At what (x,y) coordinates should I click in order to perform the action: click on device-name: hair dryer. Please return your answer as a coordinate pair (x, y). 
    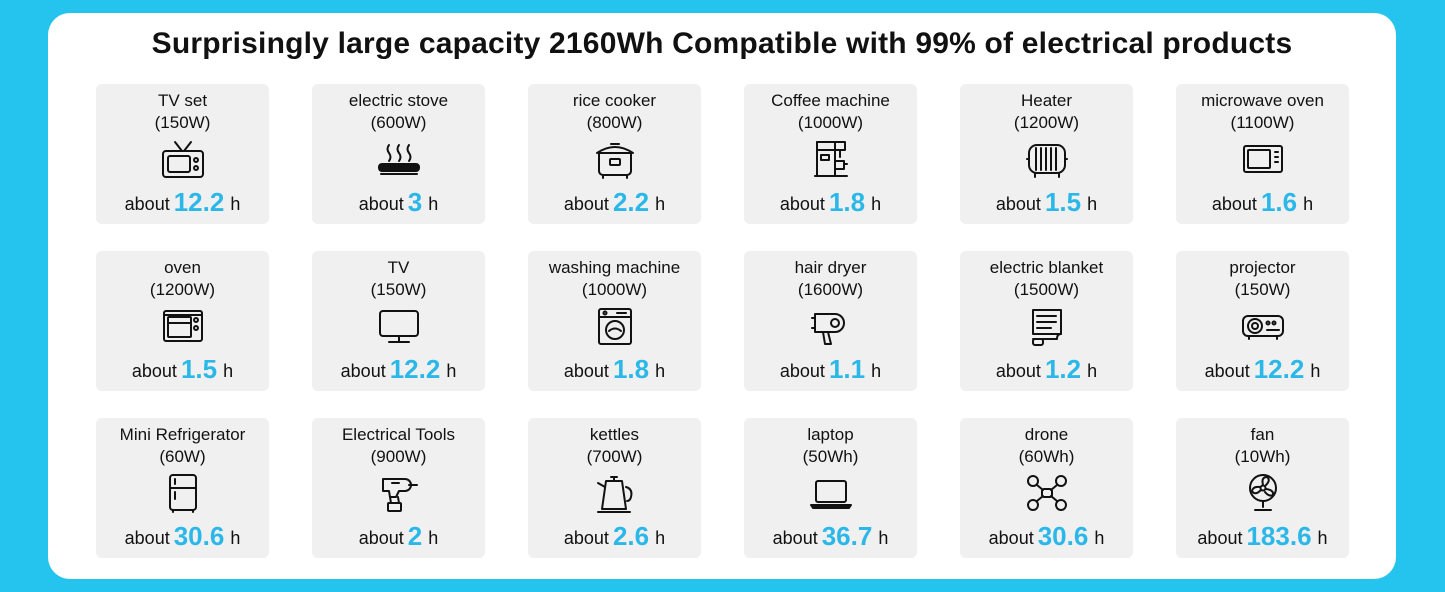
    Looking at the image, I should click on (830, 267).